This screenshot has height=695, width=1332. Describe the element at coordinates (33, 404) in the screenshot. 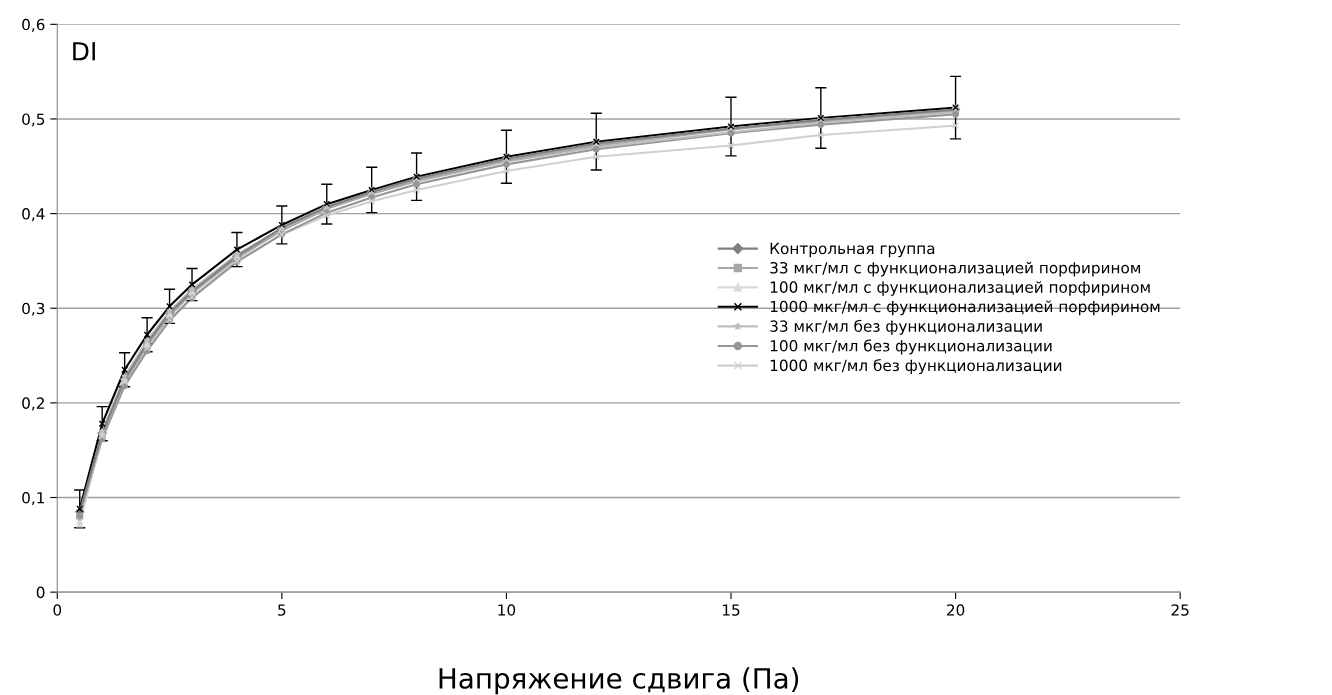

I see `y-tick-label: 0,2` at that location.